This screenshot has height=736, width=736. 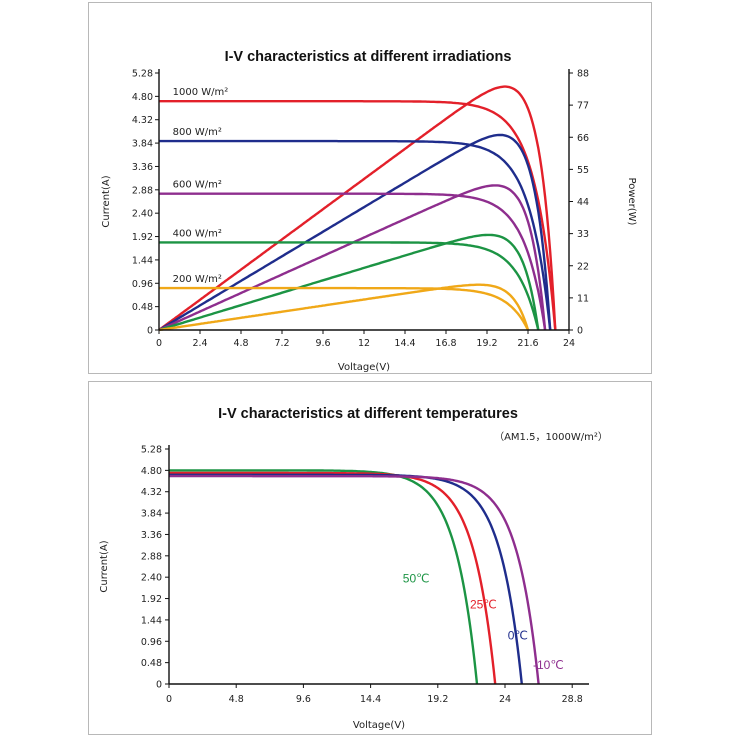 I want to click on curve-layer, so click(x=354, y=577).